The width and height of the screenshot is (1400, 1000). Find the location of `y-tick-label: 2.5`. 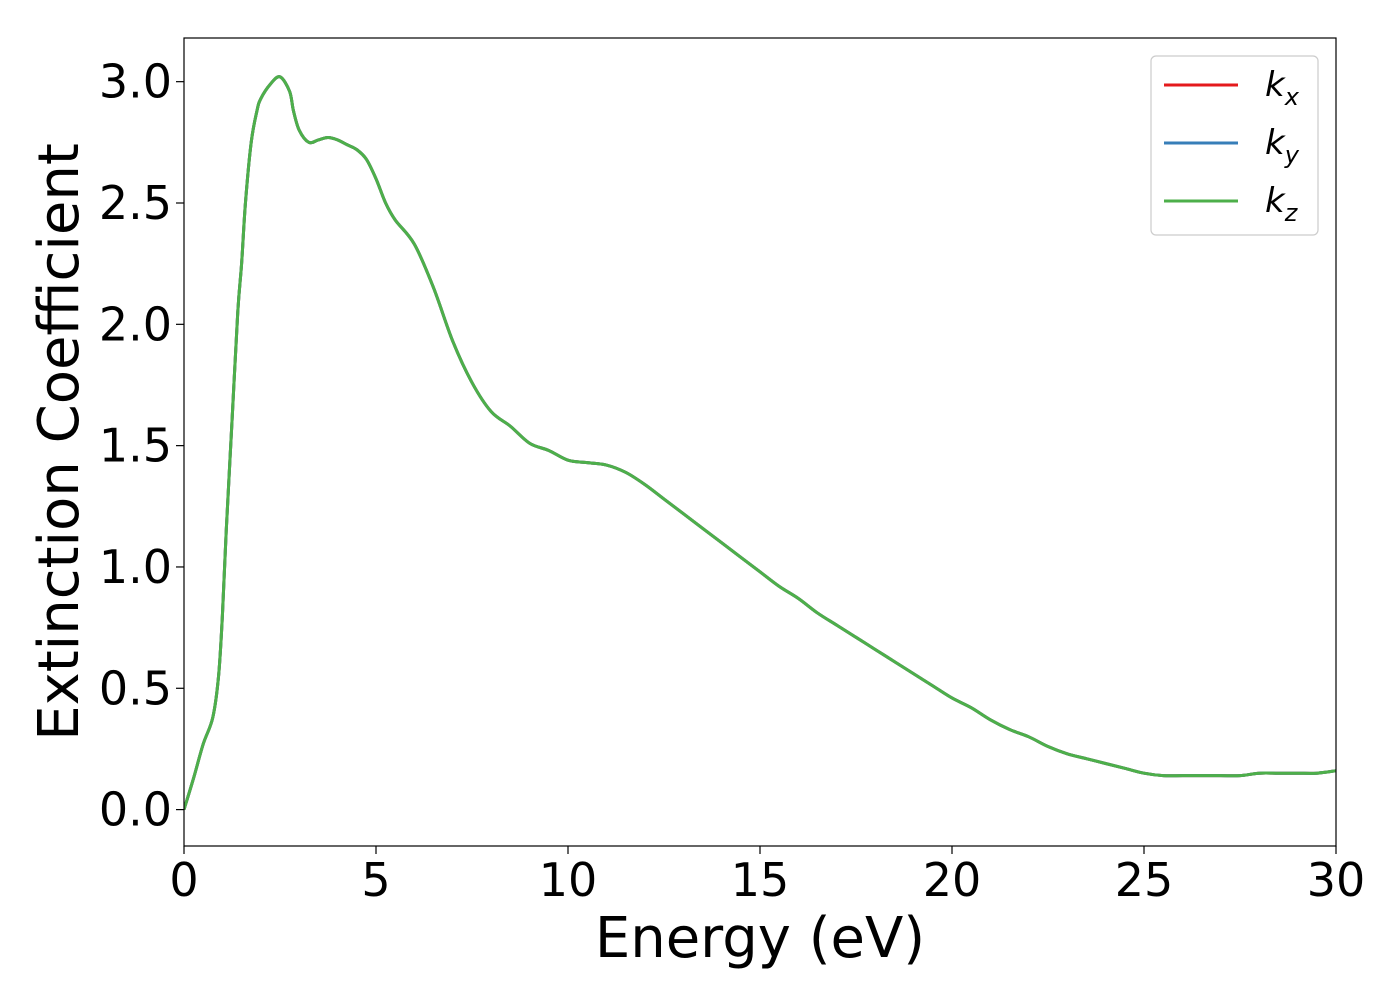

y-tick-label: 2.5 is located at coordinates (135, 203).